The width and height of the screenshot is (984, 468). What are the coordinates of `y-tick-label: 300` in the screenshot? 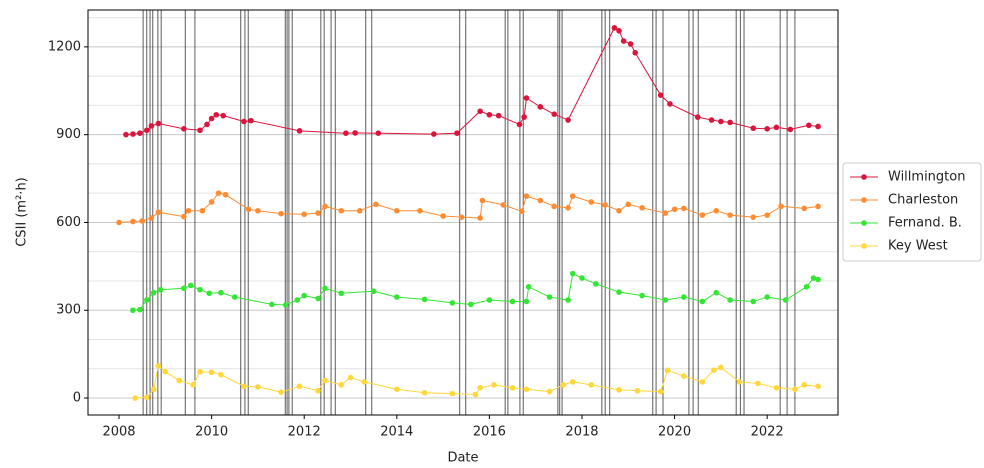 It's located at (68, 310).